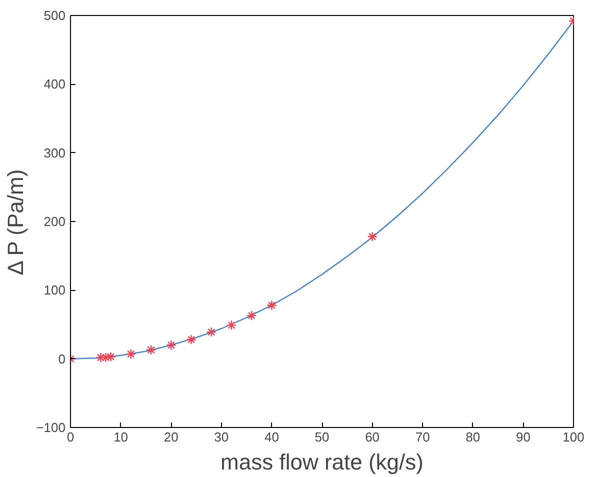 This screenshot has width=593, height=477. What do you see at coordinates (55, 290) in the screenshot?
I see `y-tick-label: 100` at bounding box center [55, 290].